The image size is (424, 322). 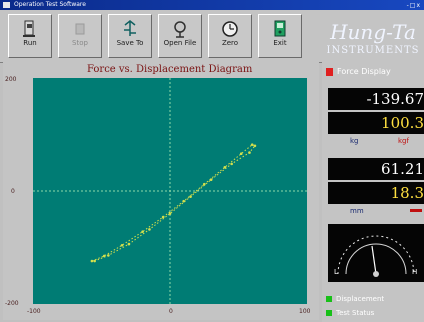 I want to click on displacement-peak-display: 18.3, so click(x=376, y=193).